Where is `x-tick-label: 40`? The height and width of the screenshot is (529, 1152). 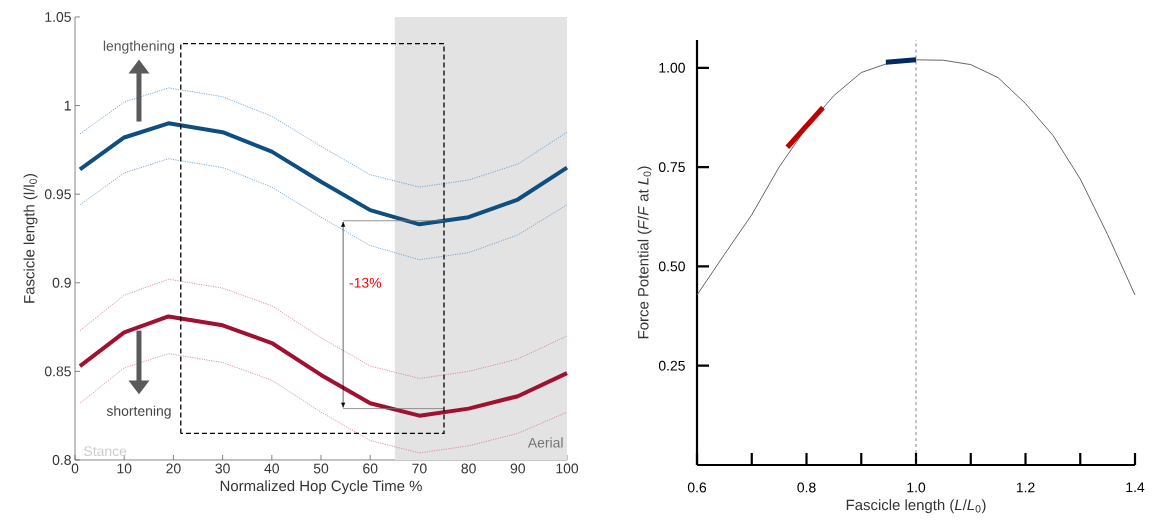 x-tick-label: 40 is located at coordinates (272, 468).